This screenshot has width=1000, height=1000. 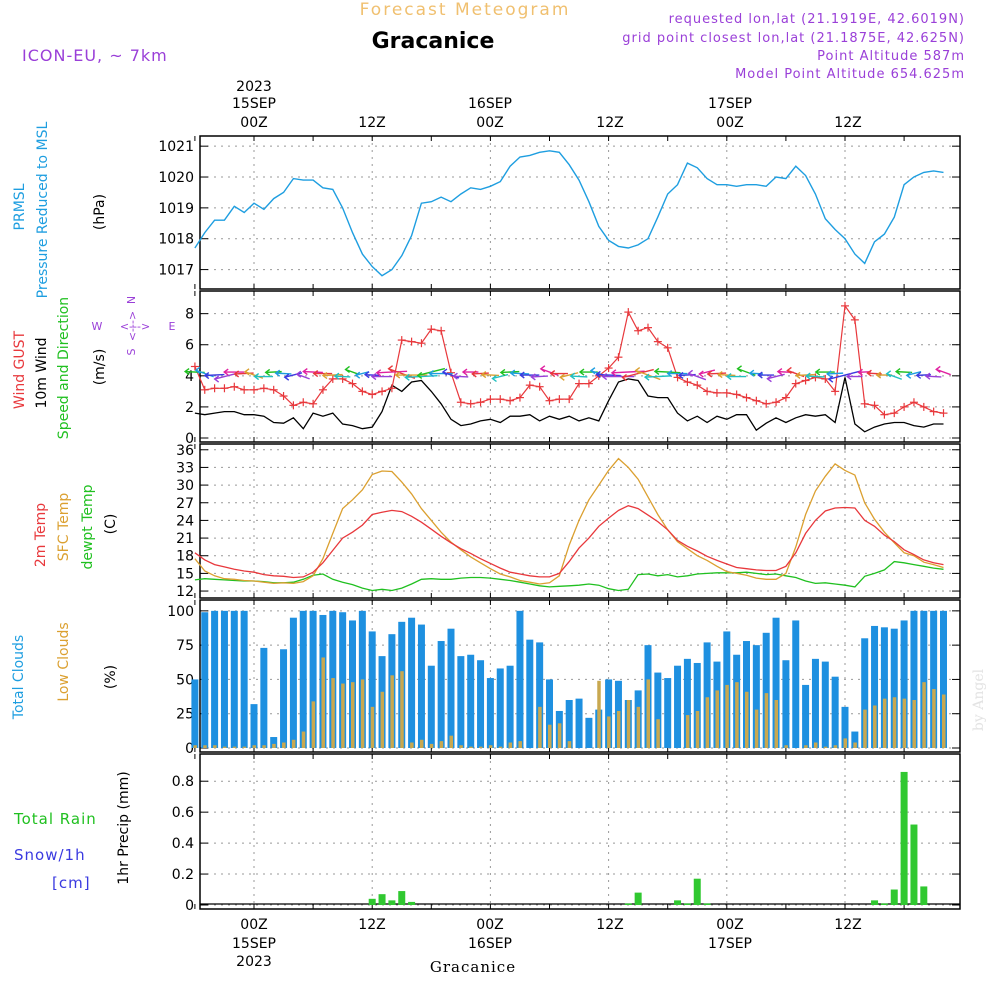 I want to click on y-tick-label: 0, so click(x=189, y=906).